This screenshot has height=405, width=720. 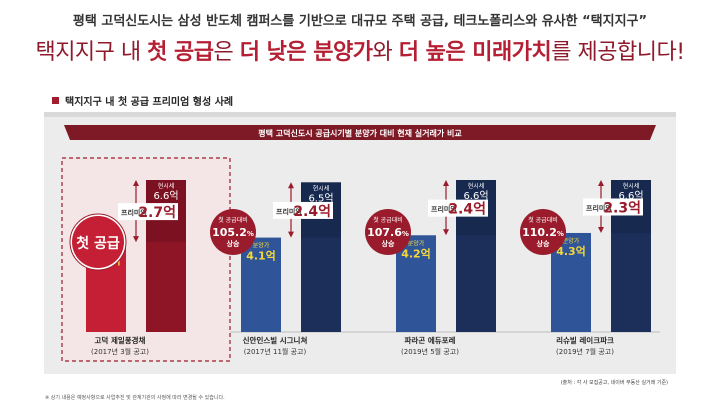 I want to click on compare-pct-value: 110.2%, so click(x=543, y=232).